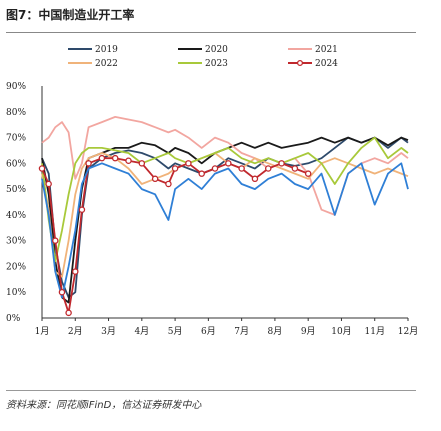 This screenshot has width=441, height=431. I want to click on legend-label: 2024, so click(326, 64).